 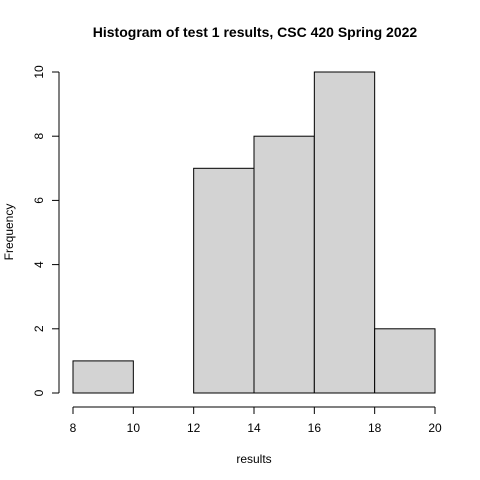 What do you see at coordinates (9, 232) in the screenshot?
I see `y-axis-label: Frequency` at bounding box center [9, 232].